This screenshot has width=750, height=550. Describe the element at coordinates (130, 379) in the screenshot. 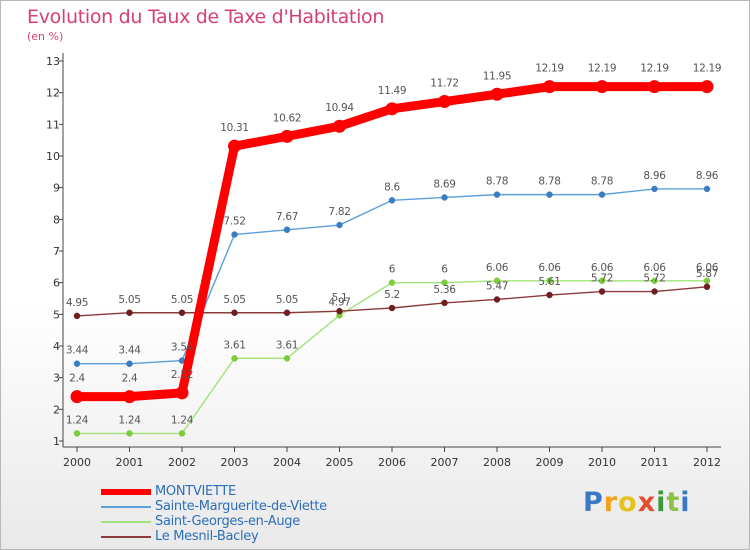

I see `data-label-montviette: 2.4` at that location.